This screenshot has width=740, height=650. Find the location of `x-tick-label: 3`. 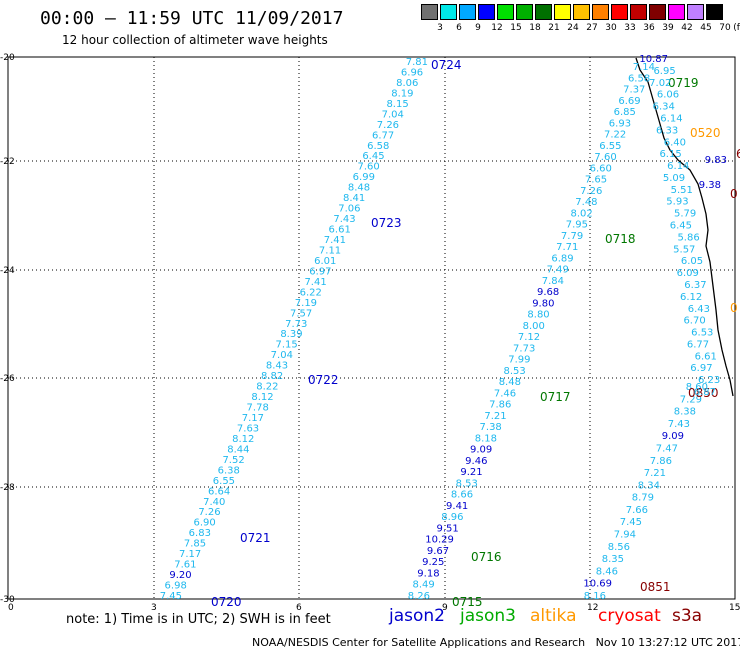

x-tick-label: 3 is located at coordinates (154, 606).